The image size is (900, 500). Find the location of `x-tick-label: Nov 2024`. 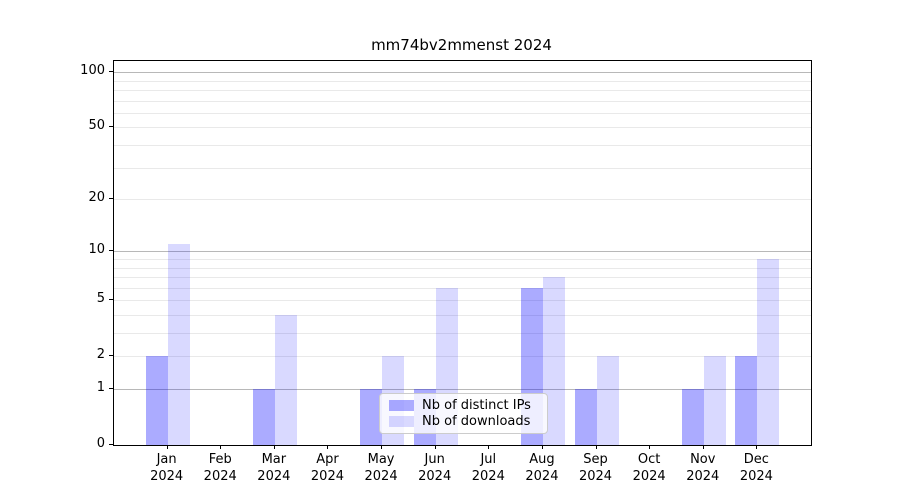

x-tick-label: Nov 2024 is located at coordinates (703, 468).